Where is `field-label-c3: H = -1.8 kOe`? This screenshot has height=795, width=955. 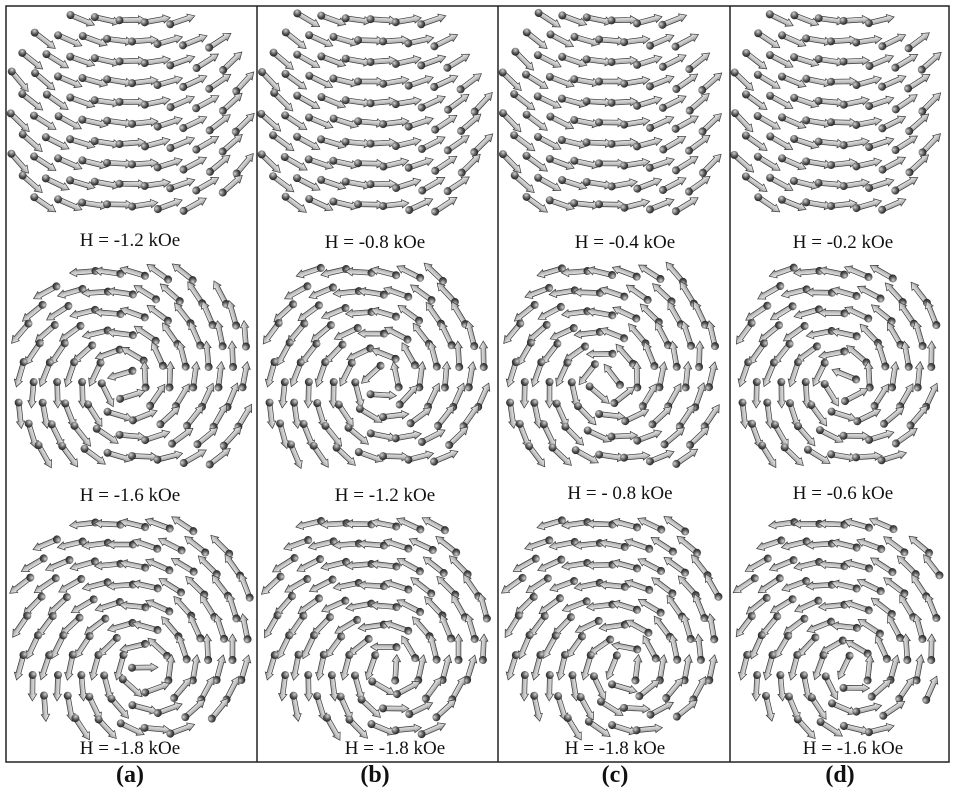 field-label-c3: H = -1.8 kOe is located at coordinates (615, 748).